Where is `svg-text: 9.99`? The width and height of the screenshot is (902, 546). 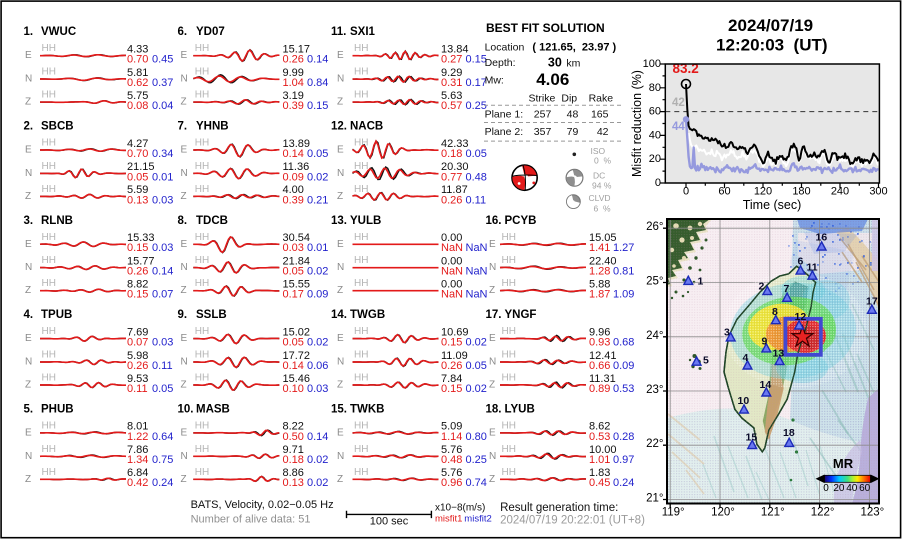
svg-text: 9.99 is located at coordinates (293, 73).